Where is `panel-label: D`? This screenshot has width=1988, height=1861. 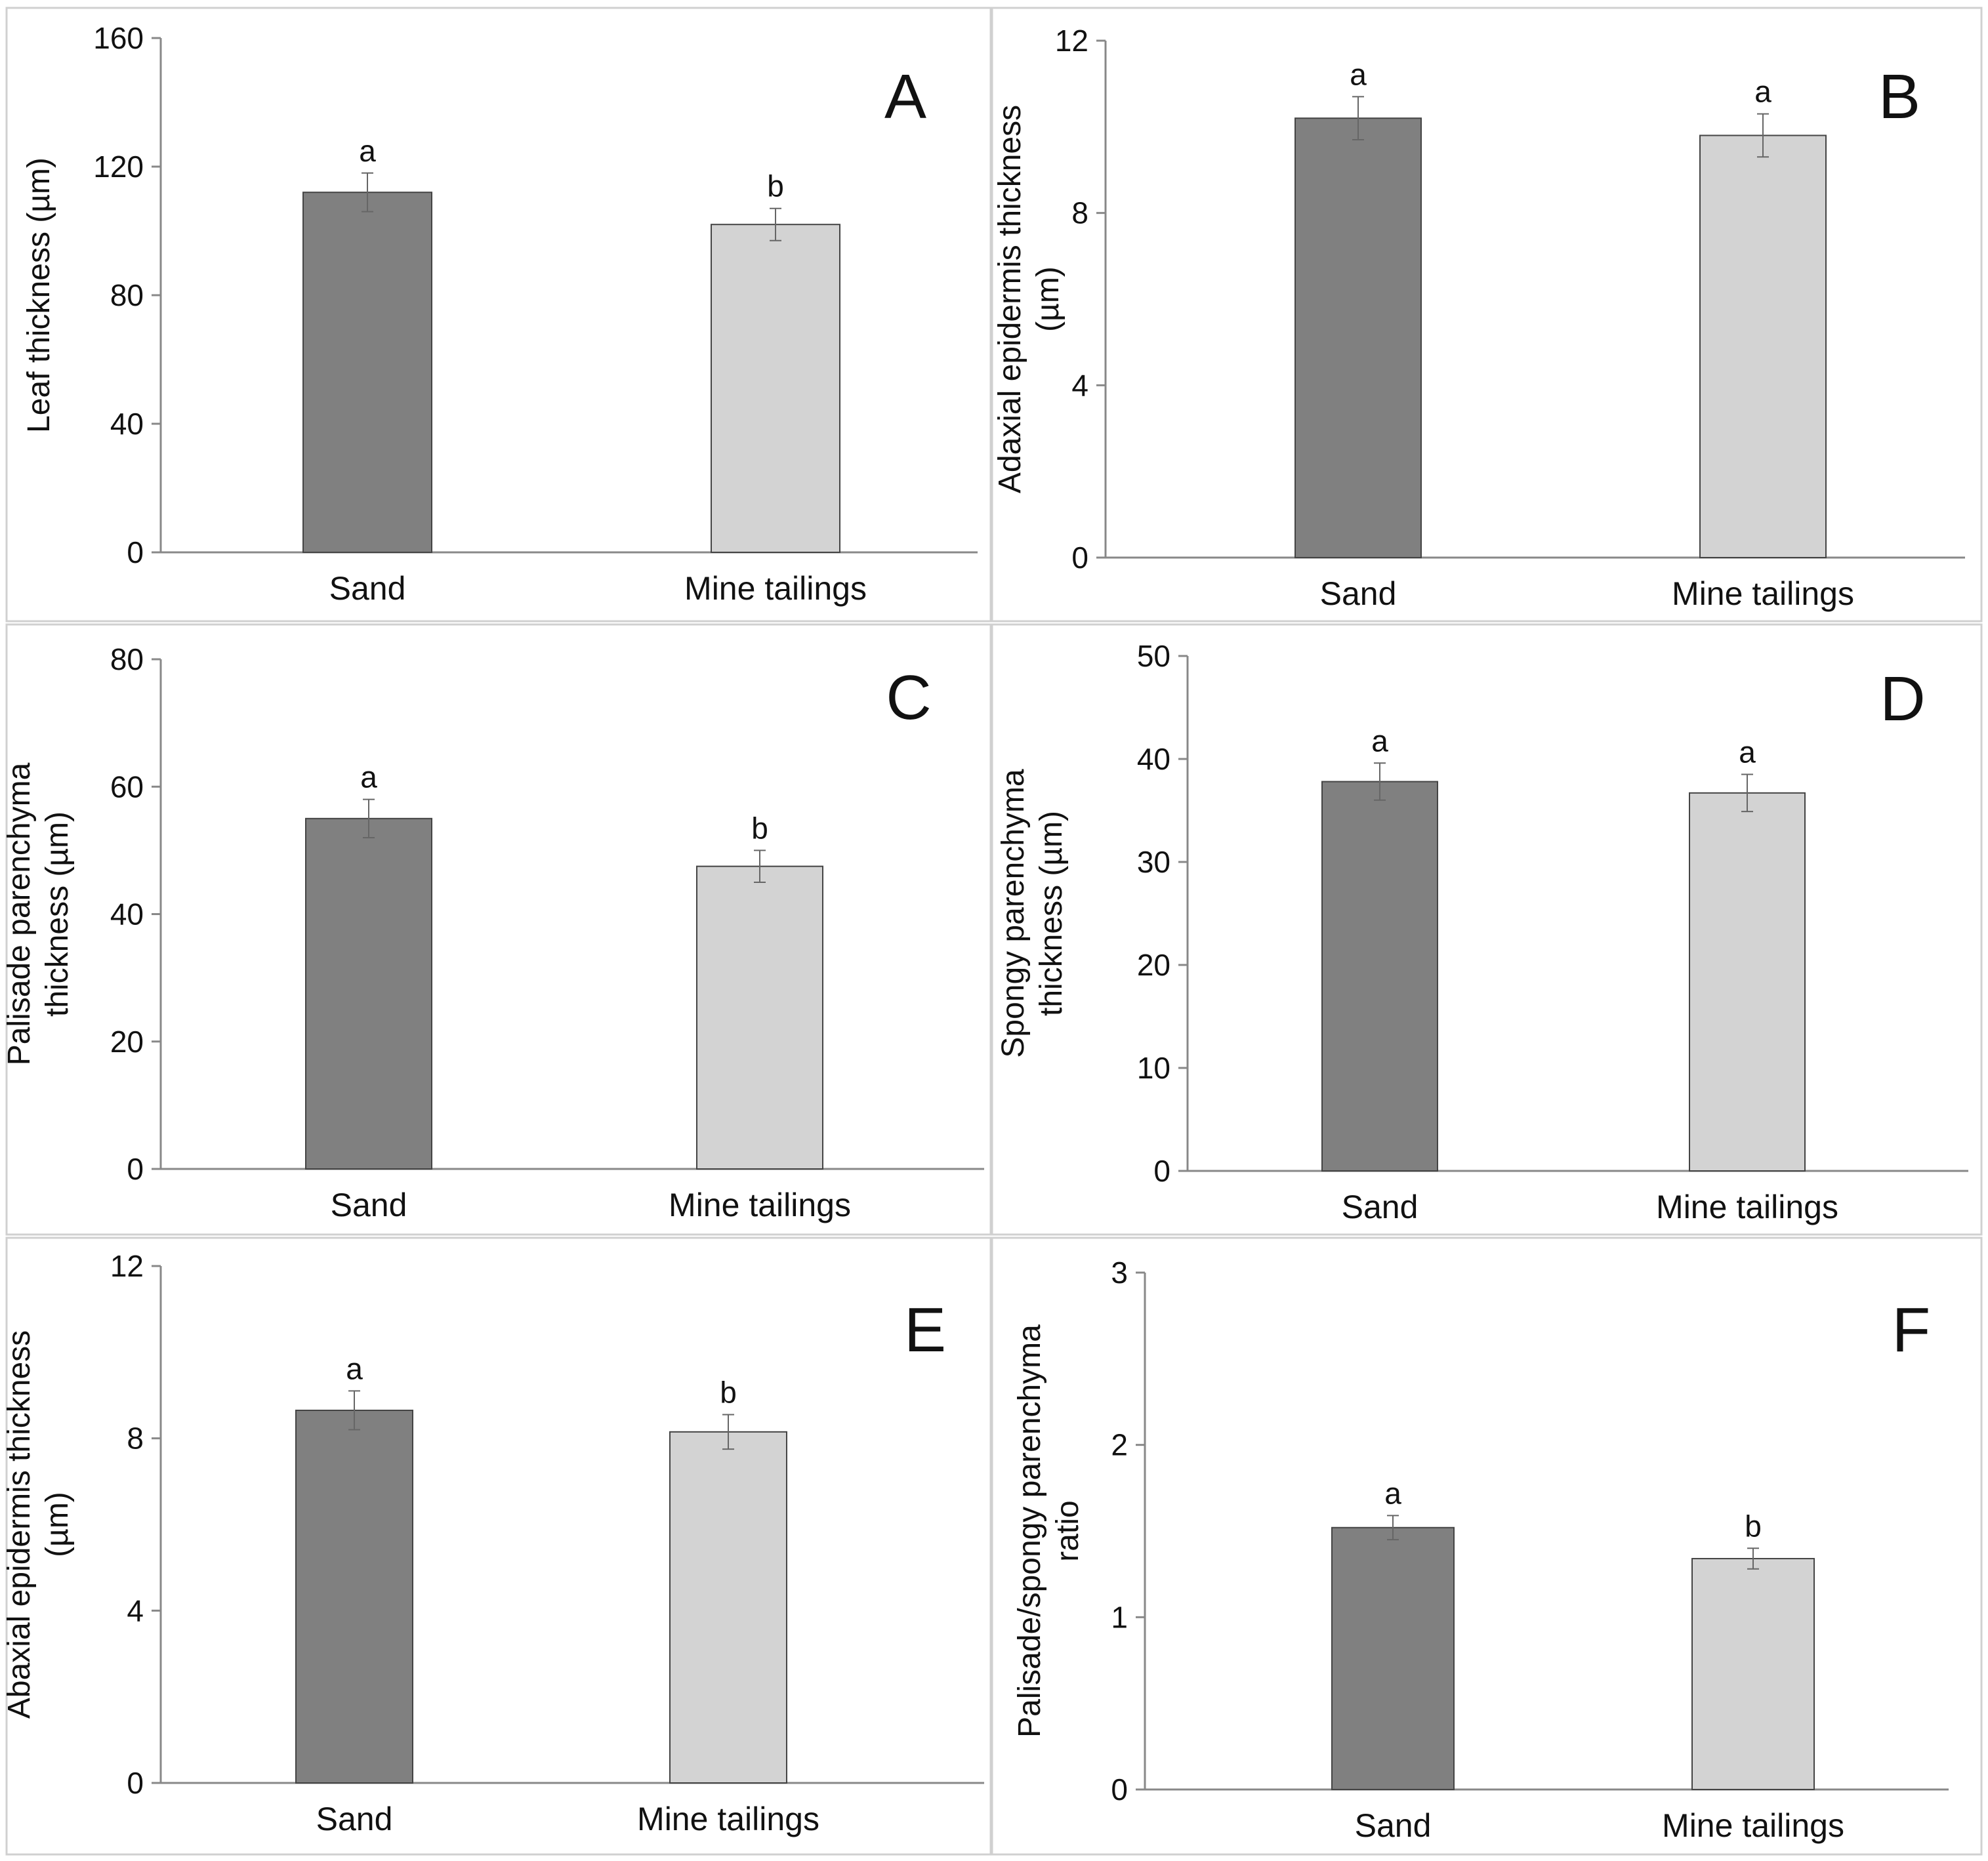 panel-label: D is located at coordinates (1902, 699).